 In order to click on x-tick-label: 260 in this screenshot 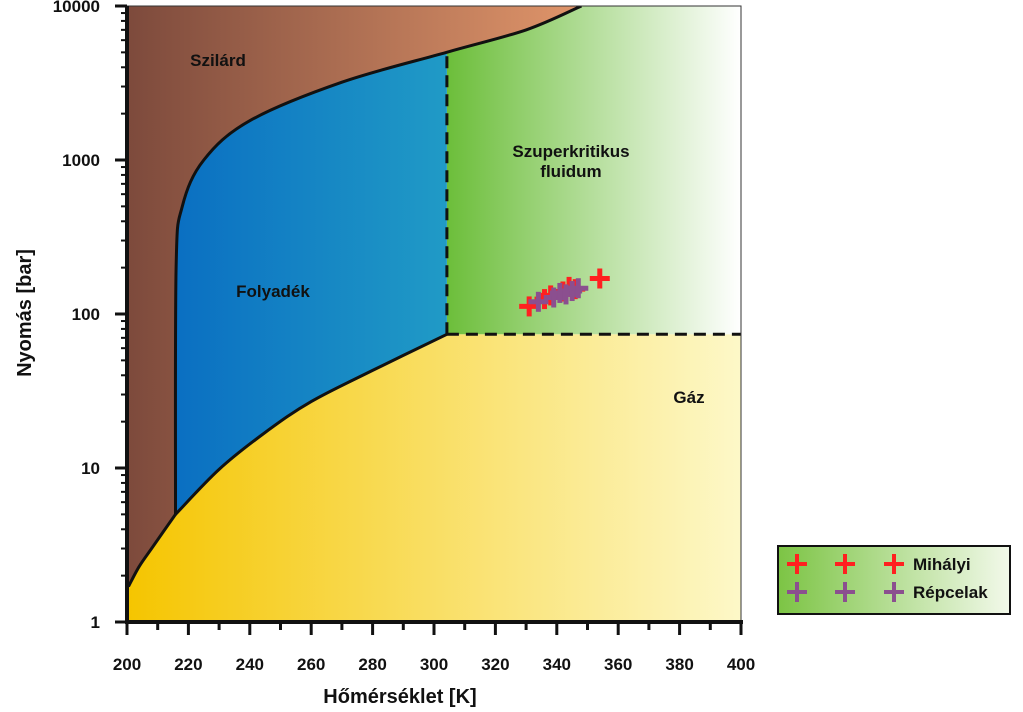, I will do `click(311, 664)`.